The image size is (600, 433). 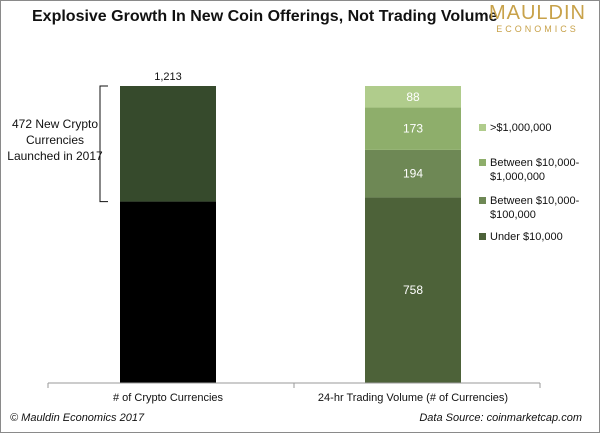 I want to click on annotation-text-line: Launched in 2017, so click(x=55, y=156).